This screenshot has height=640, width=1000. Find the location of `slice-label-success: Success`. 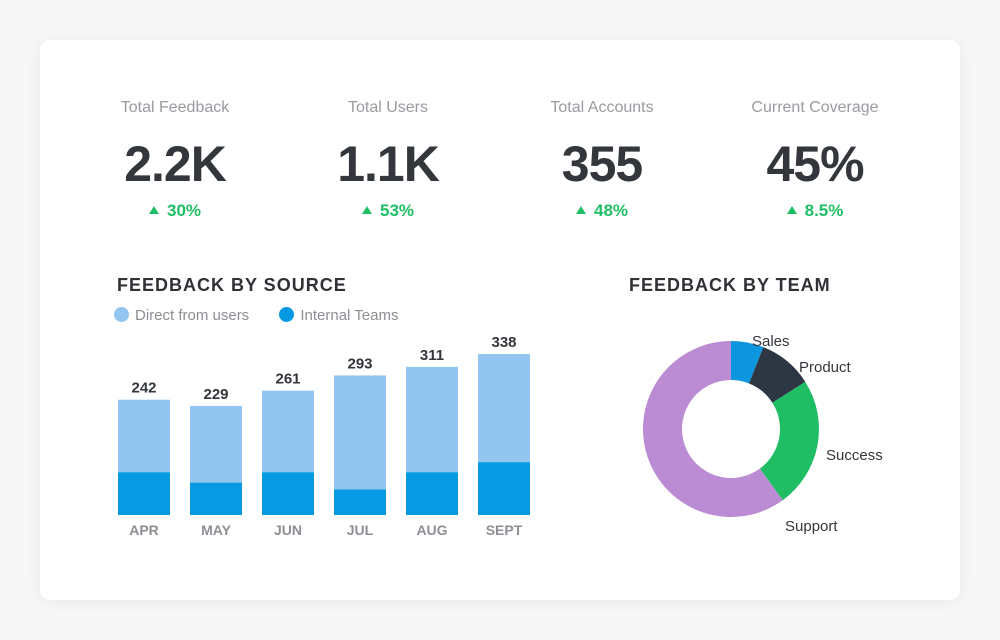

slice-label-success: Success is located at coordinates (854, 455).